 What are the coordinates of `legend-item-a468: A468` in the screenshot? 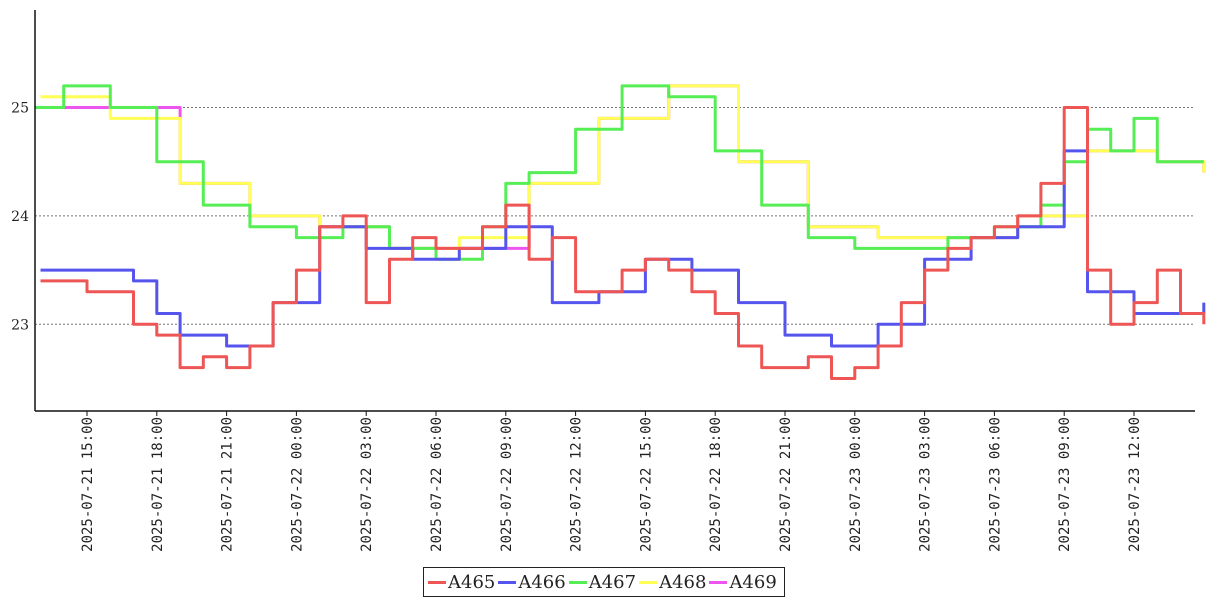 It's located at (672, 582).